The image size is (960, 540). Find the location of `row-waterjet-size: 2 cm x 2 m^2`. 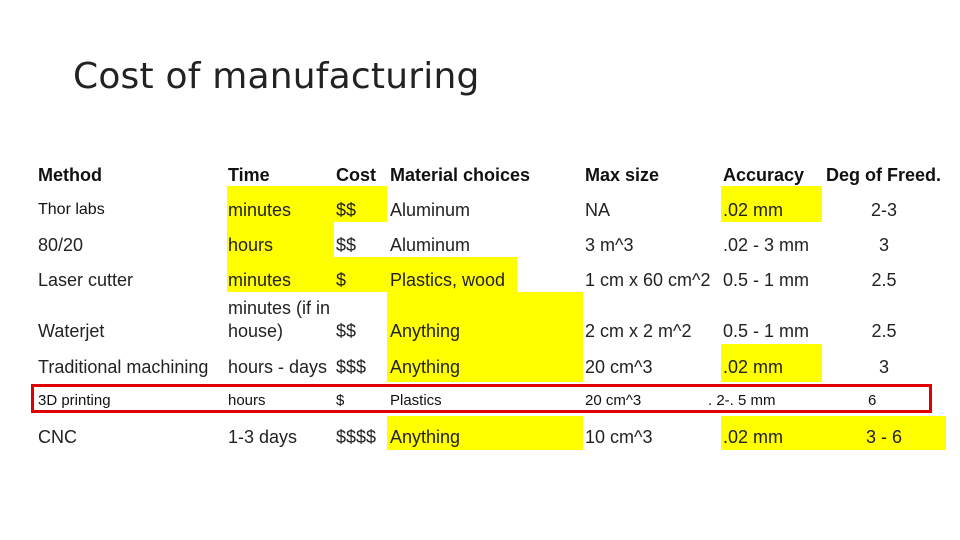

row-waterjet-size: 2 cm x 2 m^2 is located at coordinates (638, 330).